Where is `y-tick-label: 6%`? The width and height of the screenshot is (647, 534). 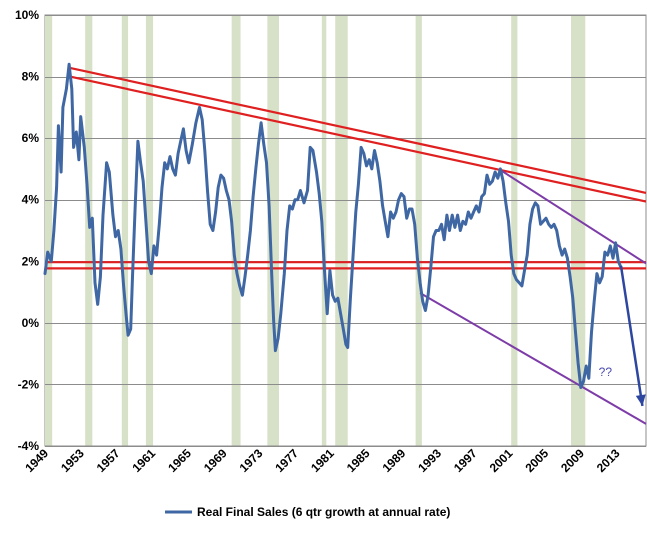 y-tick-label: 6% is located at coordinates (31, 138).